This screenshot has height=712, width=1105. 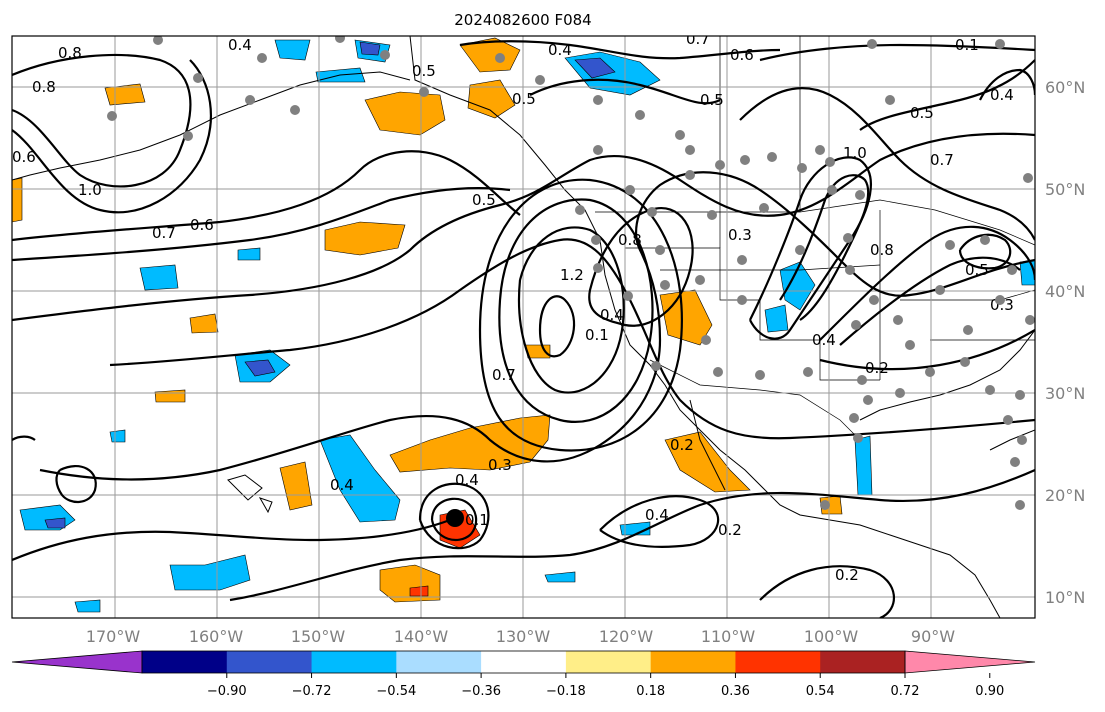 I want to click on colorbar-tick-label: −0.54, so click(x=396, y=691).